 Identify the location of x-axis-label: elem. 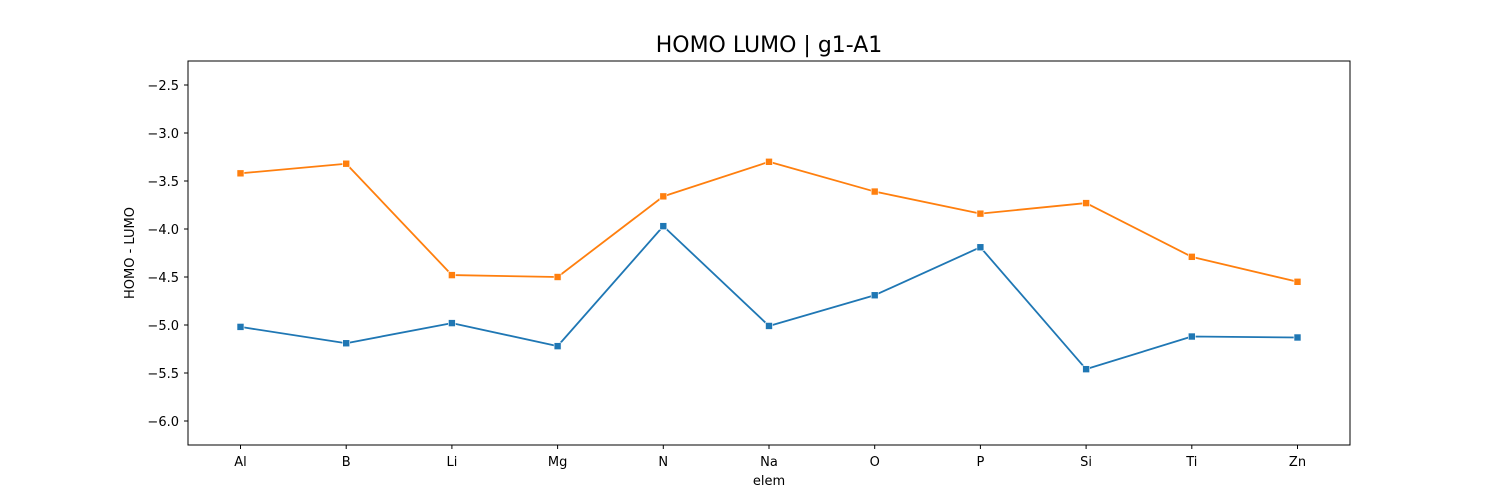
(769, 481).